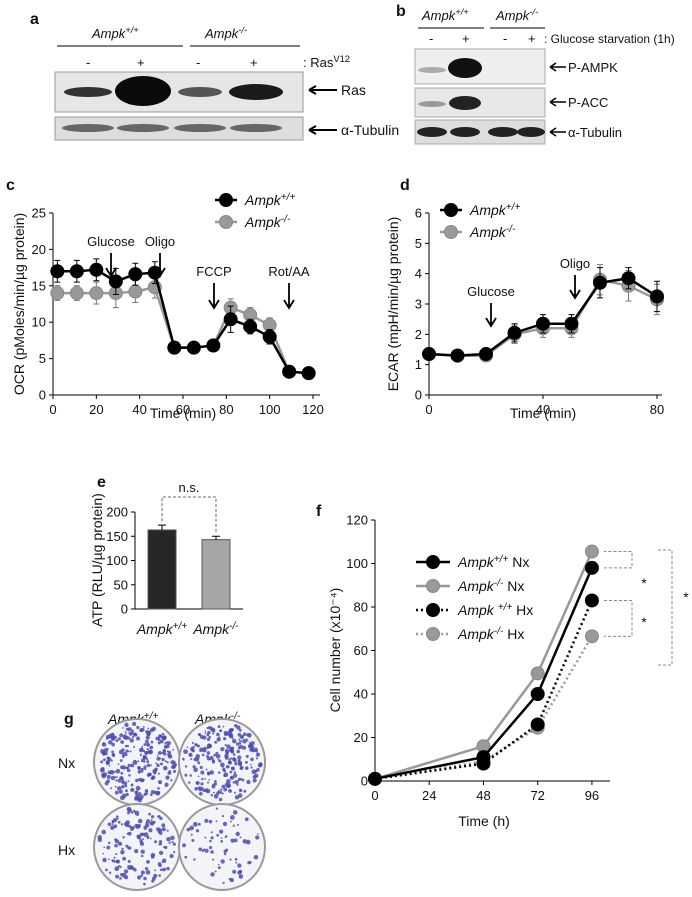  I want to click on panel-letter: c, so click(10, 185).